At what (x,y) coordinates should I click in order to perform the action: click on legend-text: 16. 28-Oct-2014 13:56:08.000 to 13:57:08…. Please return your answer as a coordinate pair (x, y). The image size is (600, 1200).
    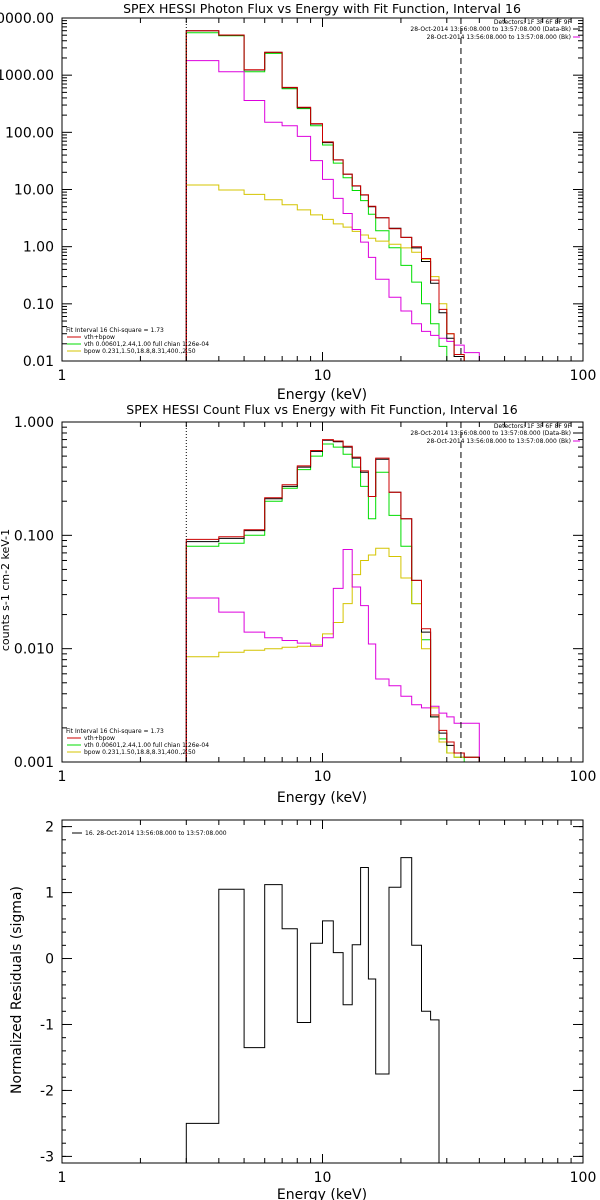
    Looking at the image, I should click on (156, 833).